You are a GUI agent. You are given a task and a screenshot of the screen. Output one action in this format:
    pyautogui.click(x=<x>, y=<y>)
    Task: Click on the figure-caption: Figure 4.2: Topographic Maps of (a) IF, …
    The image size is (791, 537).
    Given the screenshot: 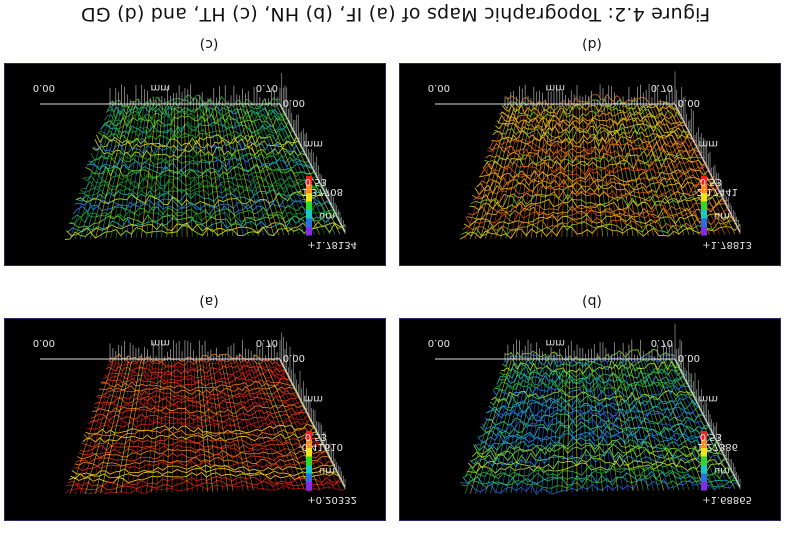 What is the action you would take?
    pyautogui.click(x=395, y=14)
    